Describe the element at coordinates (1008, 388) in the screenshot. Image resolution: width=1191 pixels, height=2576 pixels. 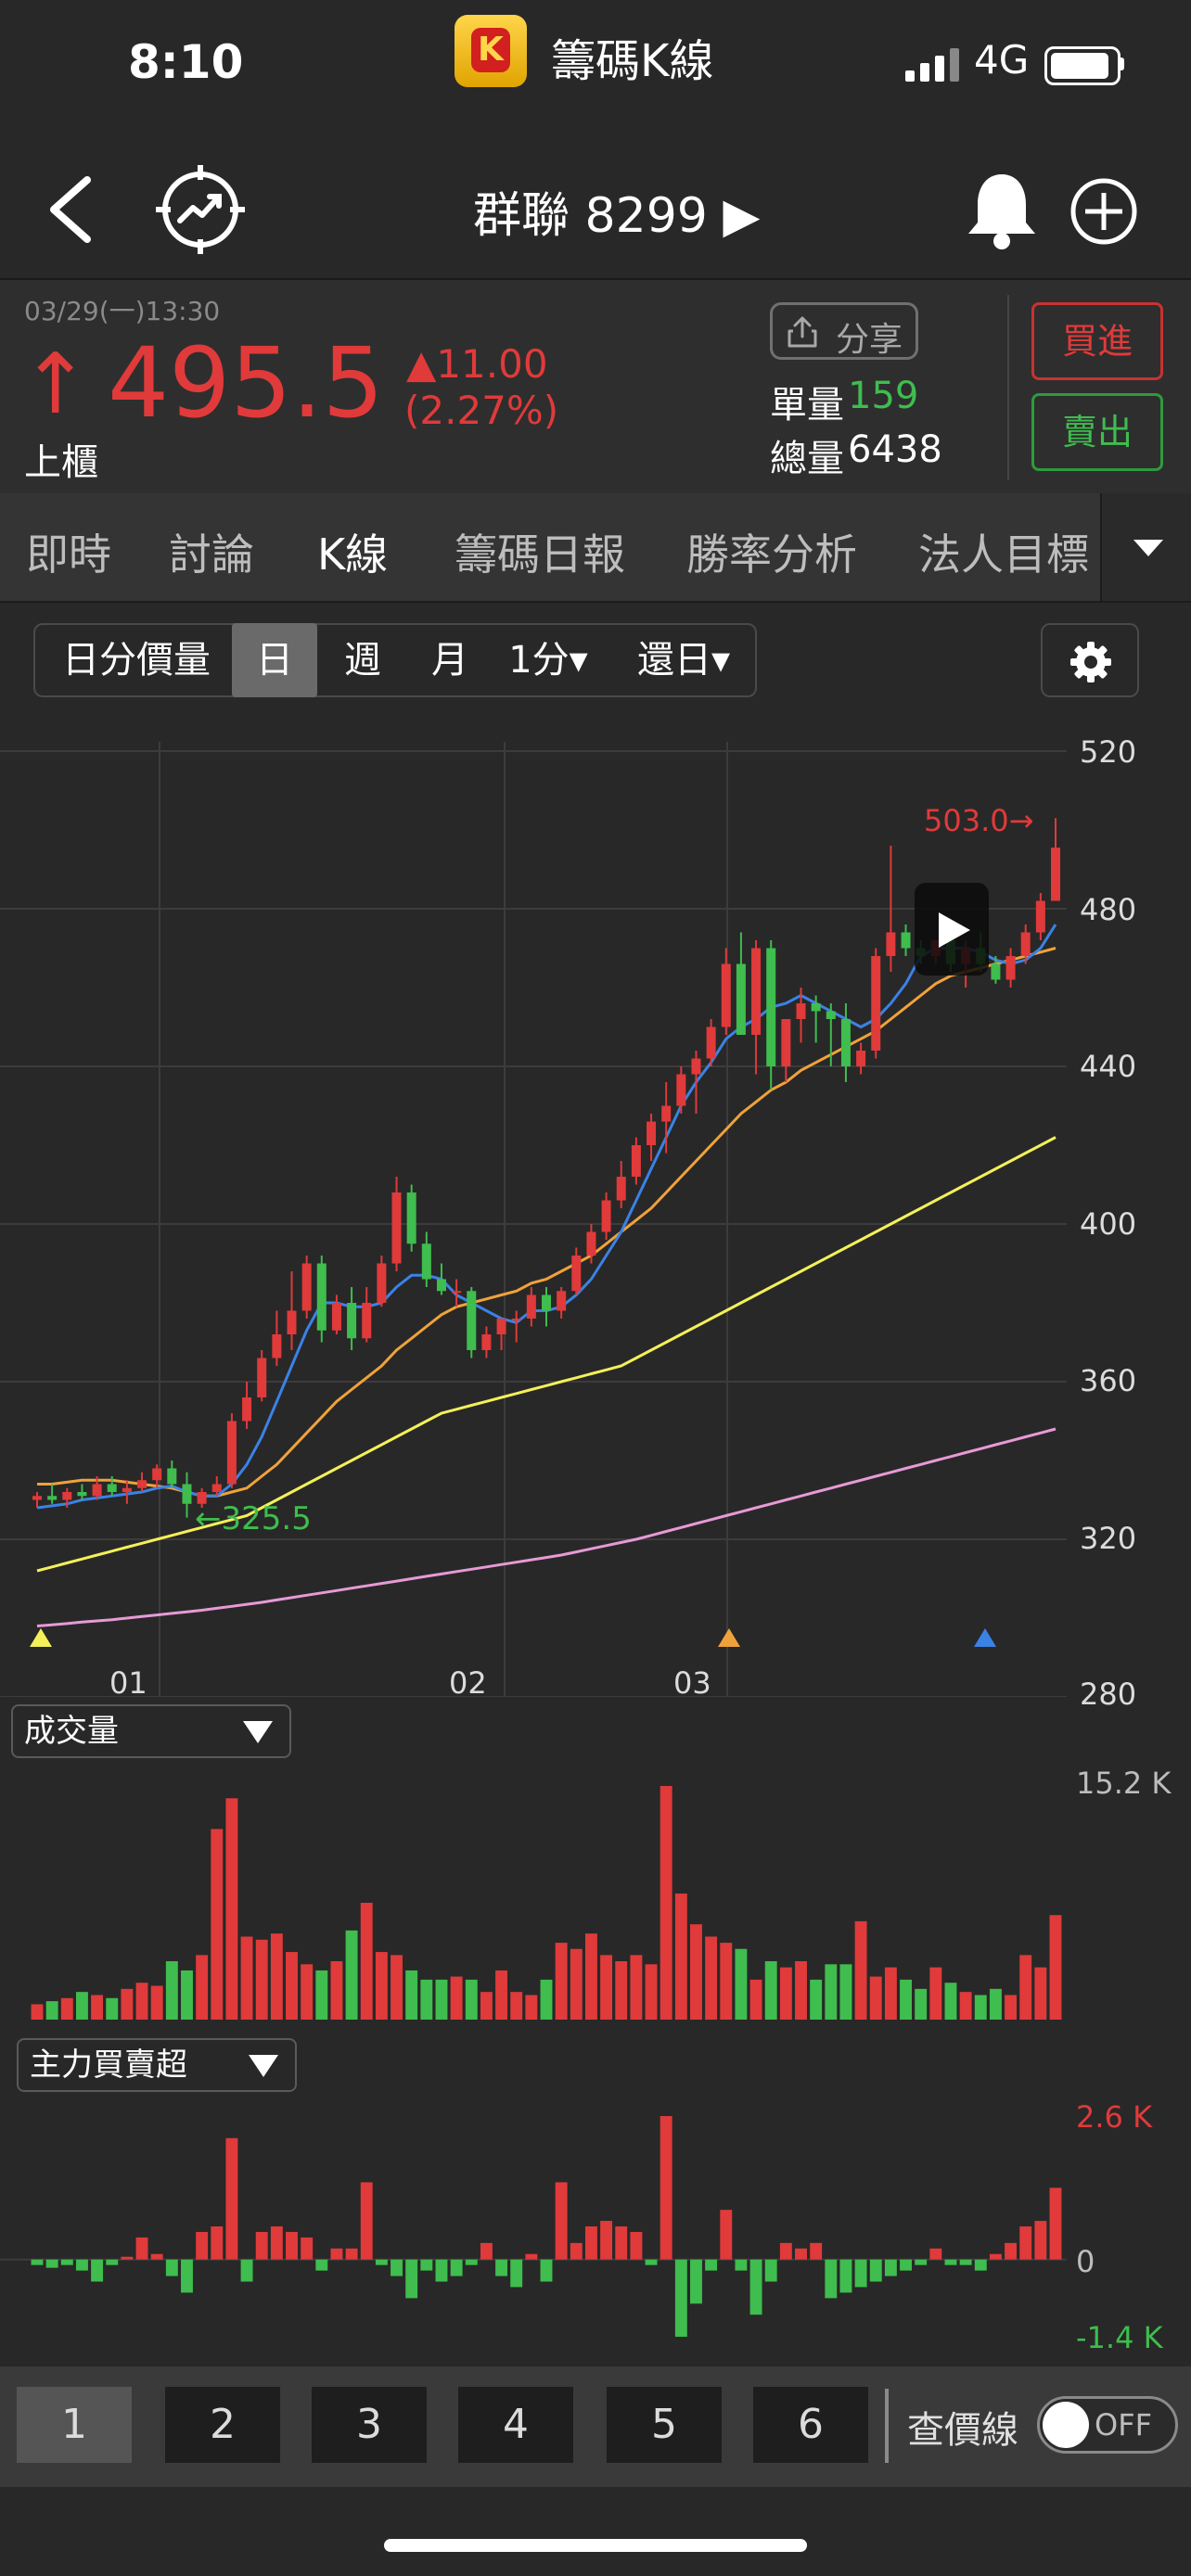
I see `quote-divider` at that location.